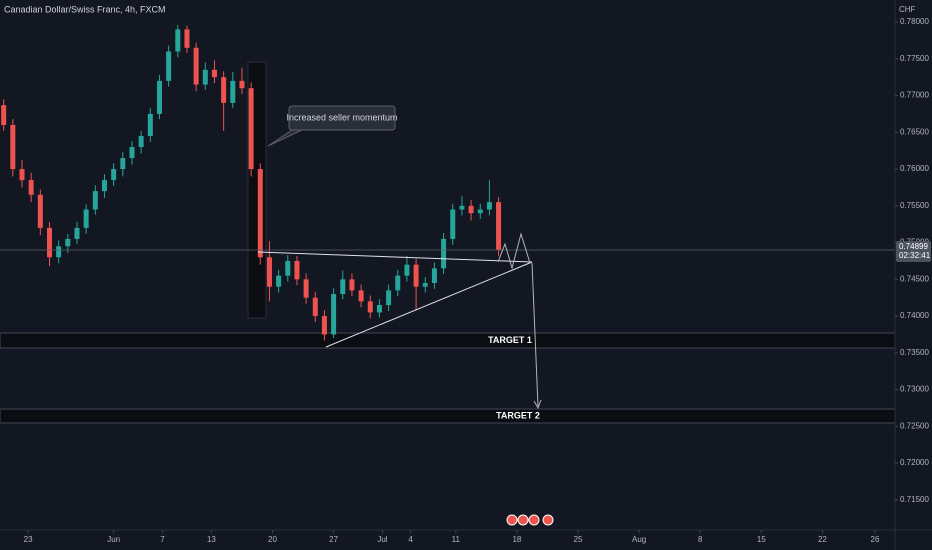 The width and height of the screenshot is (932, 550). Describe the element at coordinates (162, 539) in the screenshot. I see `x-tick-label: 7` at that location.